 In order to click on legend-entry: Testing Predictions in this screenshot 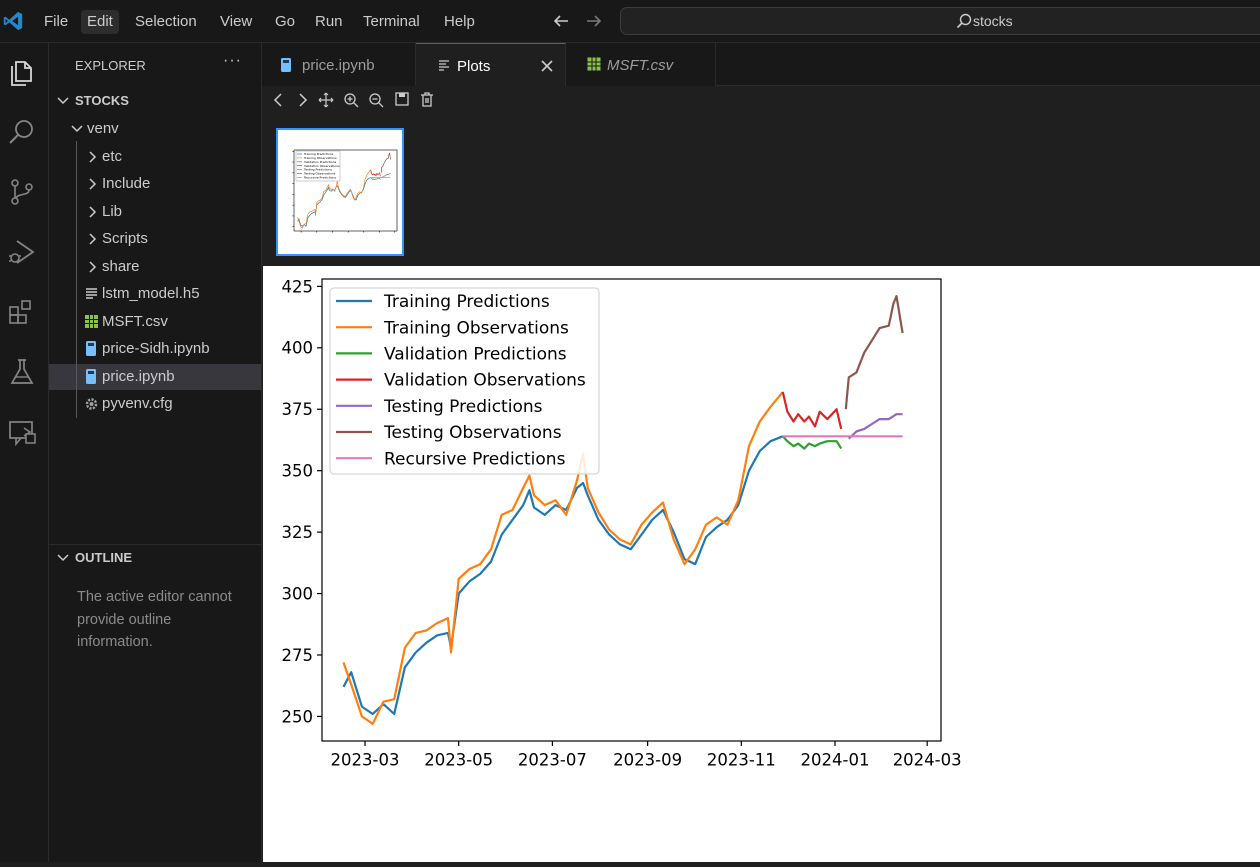, I will do `click(463, 407)`.